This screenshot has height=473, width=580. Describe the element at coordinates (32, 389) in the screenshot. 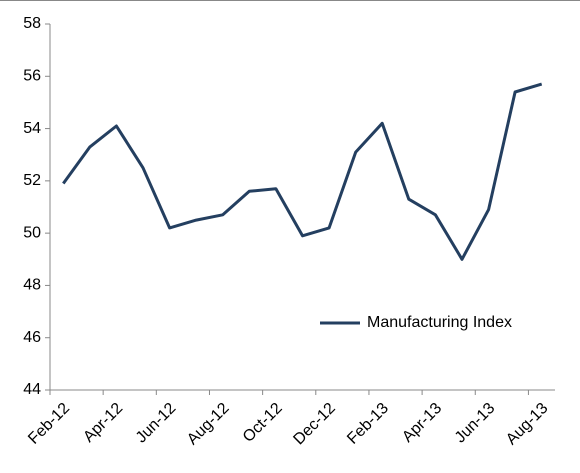

I see `y-tick-label: 44` at that location.